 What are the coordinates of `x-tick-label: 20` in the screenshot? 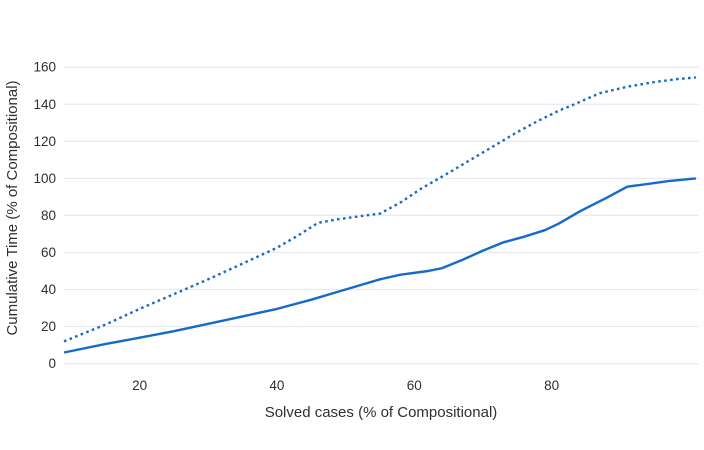 It's located at (139, 385).